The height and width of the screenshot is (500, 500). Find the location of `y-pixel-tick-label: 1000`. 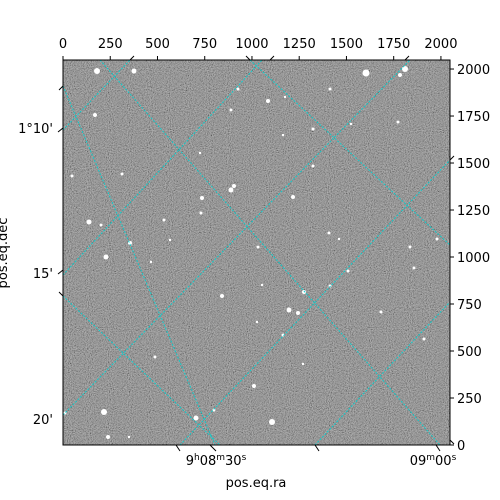

y-pixel-tick-label: 1000 is located at coordinates (473, 258).